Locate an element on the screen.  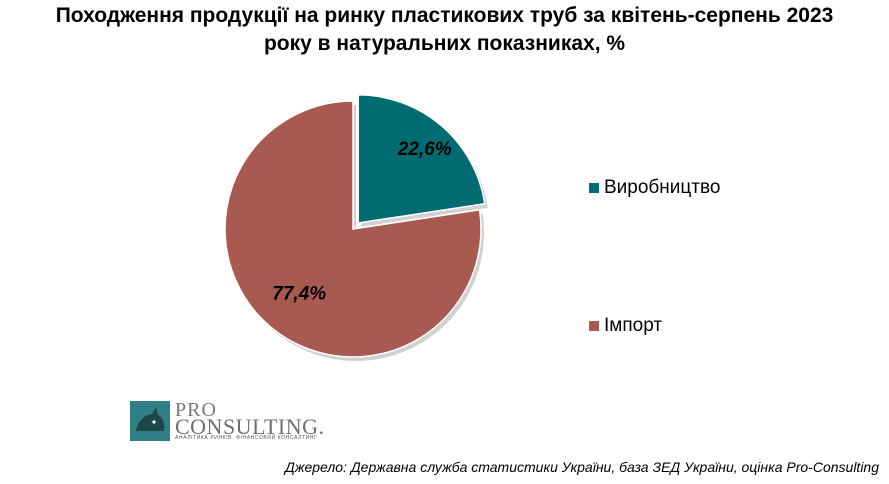
logo-tagline: АНАЛІТИКА РИНКІВ. ФІНАНСОВИЙ КОНСАЛТИНГ is located at coordinates (246, 438).